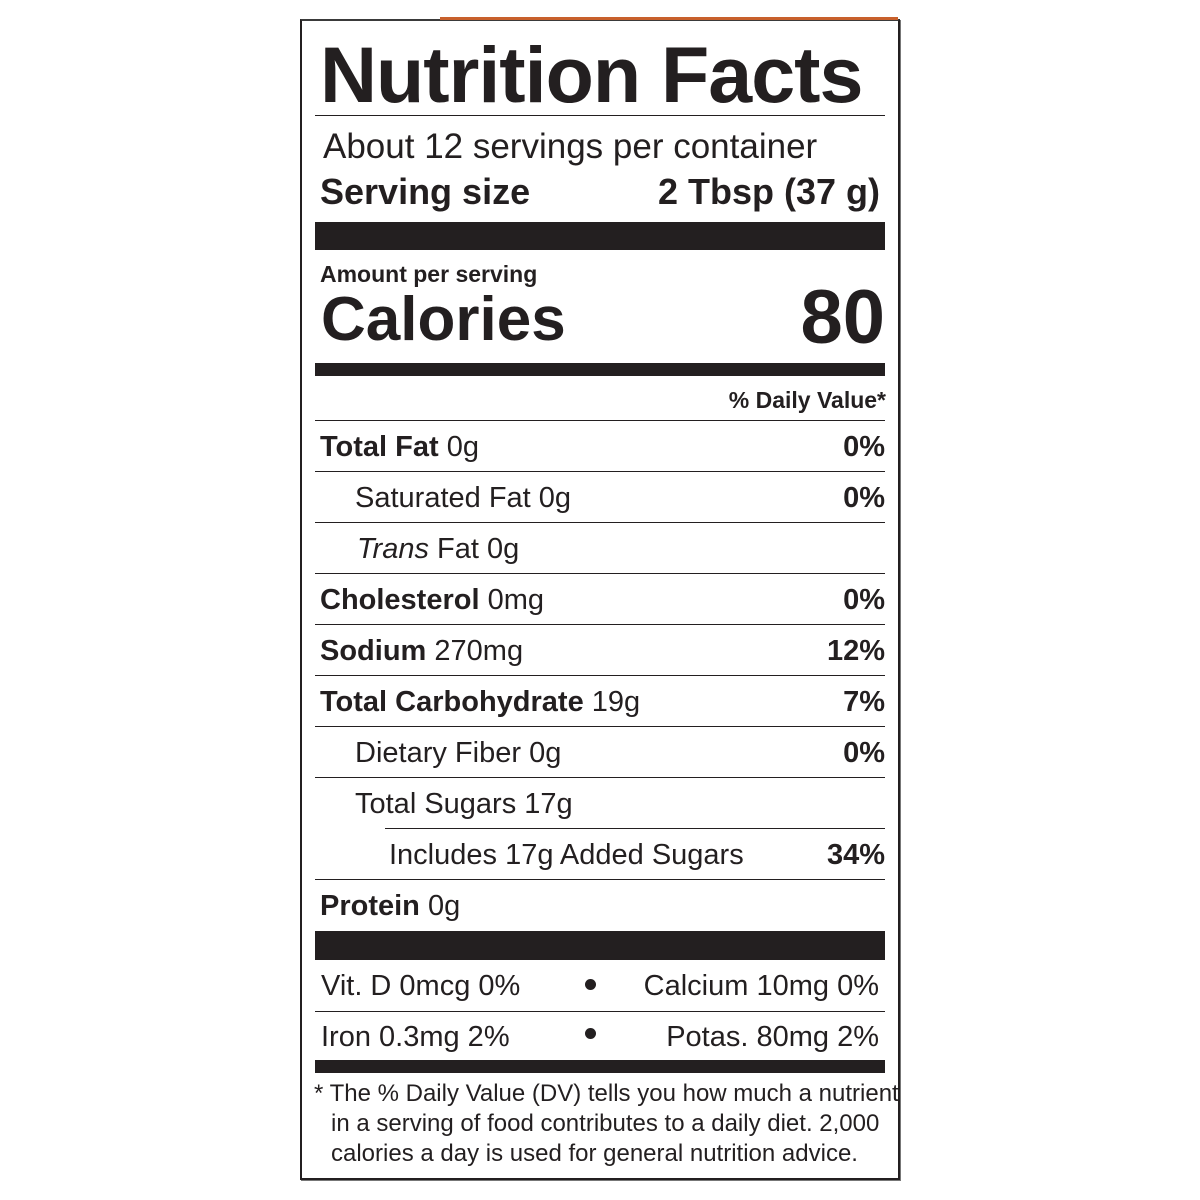 This screenshot has width=1200, height=1200. Describe the element at coordinates (602, 447) in the screenshot. I see `nutrient-row-total-fat: Total Fat 0g 0%` at that location.